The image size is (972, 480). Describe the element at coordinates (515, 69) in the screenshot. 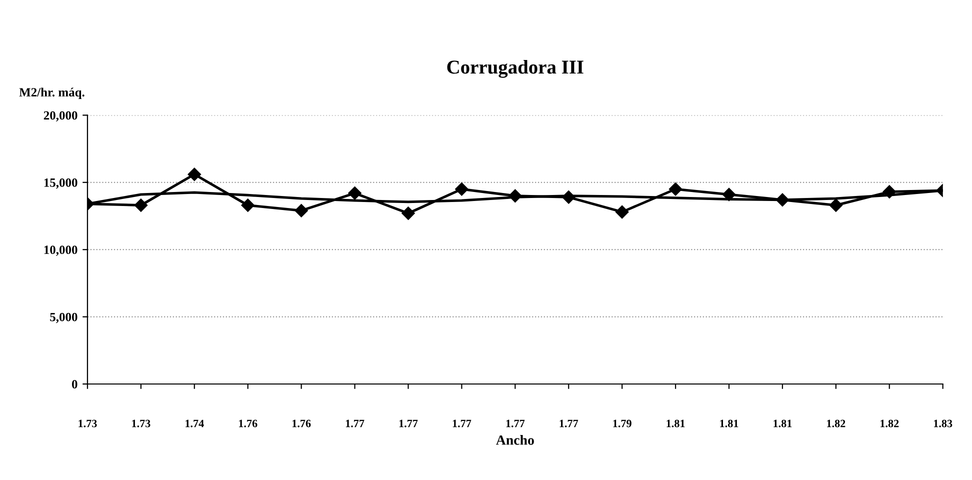

I see `chart-title: Corrugadora III` at that location.